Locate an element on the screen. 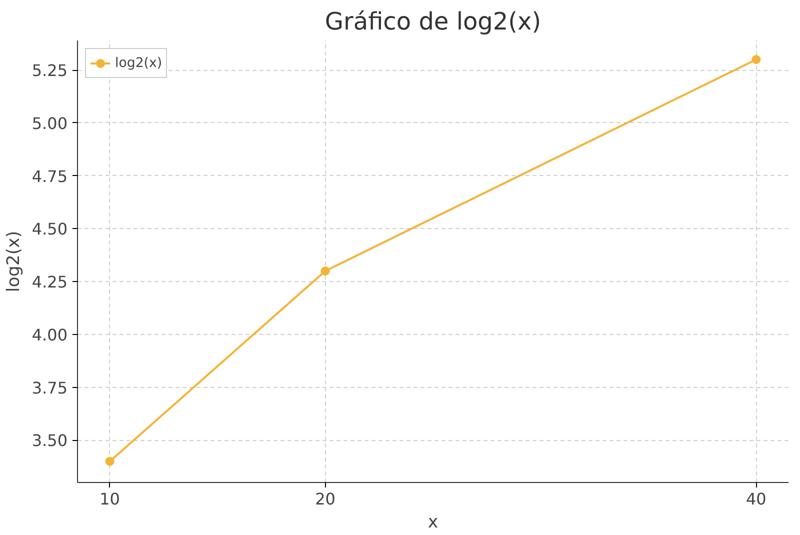 The width and height of the screenshot is (800, 535). y-tick-label: 5.00 is located at coordinates (50, 123).